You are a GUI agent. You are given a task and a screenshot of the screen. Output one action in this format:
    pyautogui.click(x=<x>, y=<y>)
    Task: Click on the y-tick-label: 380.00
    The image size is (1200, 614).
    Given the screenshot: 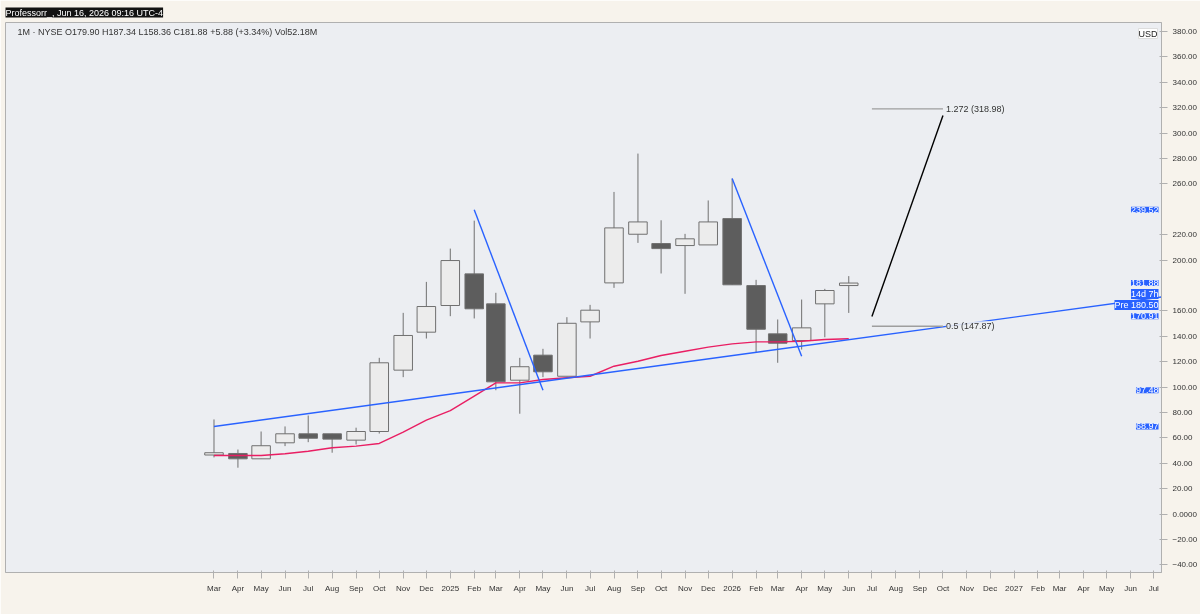 What is the action you would take?
    pyautogui.click(x=1185, y=31)
    